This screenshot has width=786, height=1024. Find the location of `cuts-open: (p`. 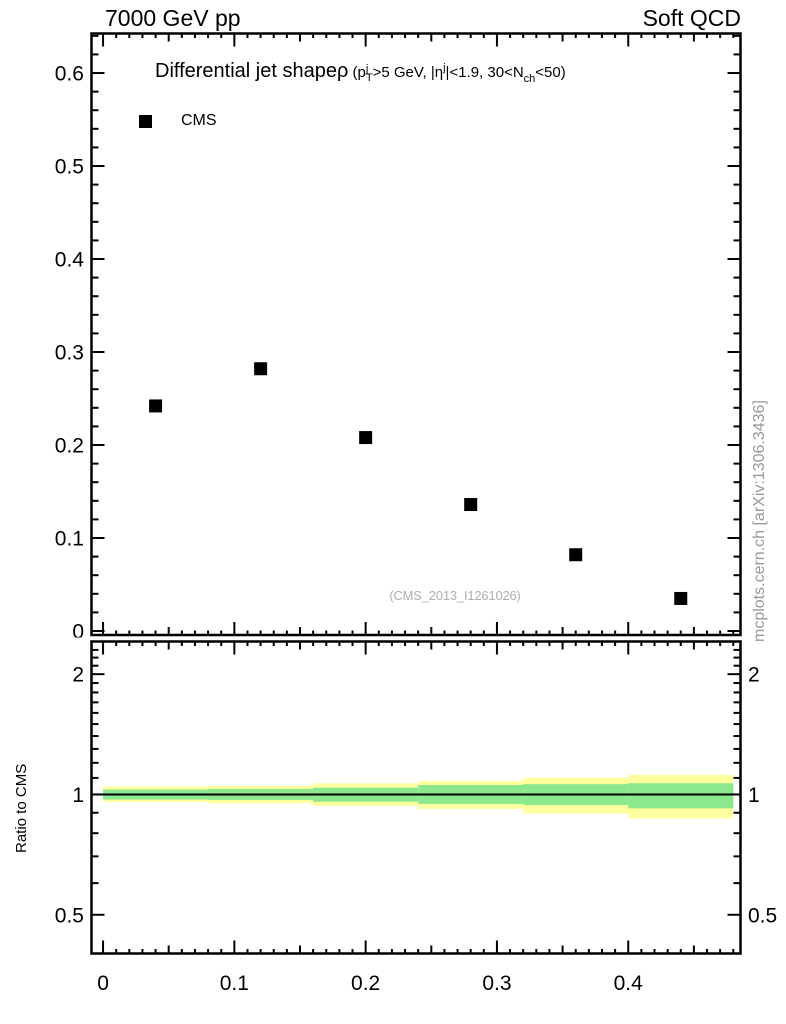

cuts-open: (p is located at coordinates (357, 72).